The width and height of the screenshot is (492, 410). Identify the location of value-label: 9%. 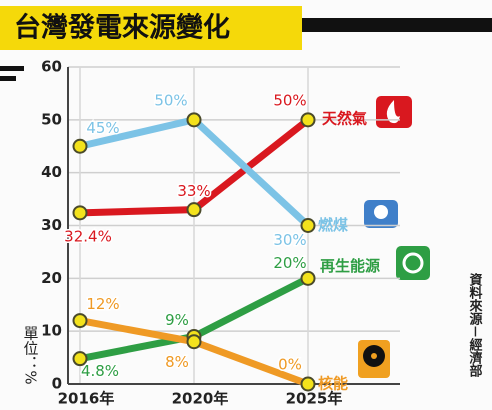
(177, 320).